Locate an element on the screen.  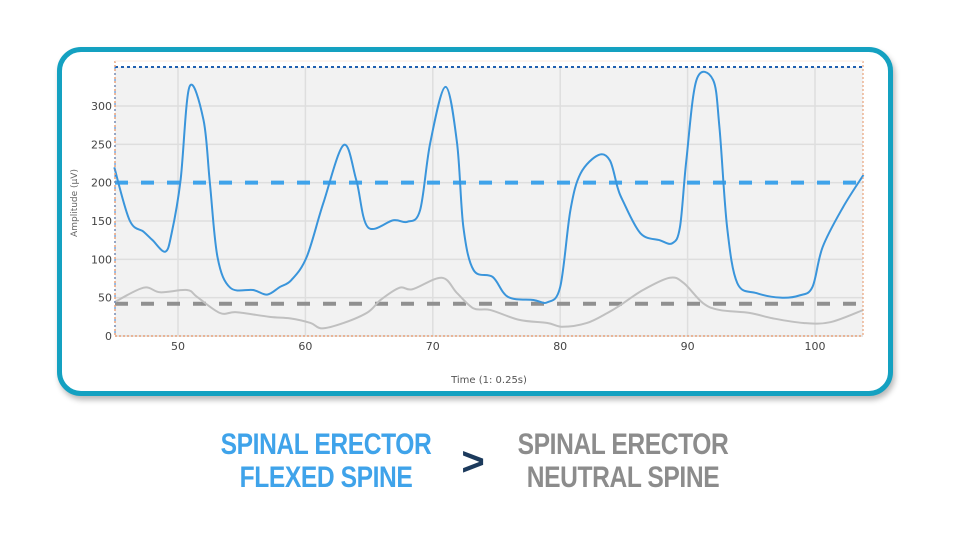
neutral-spine-series is located at coordinates (488, 303).